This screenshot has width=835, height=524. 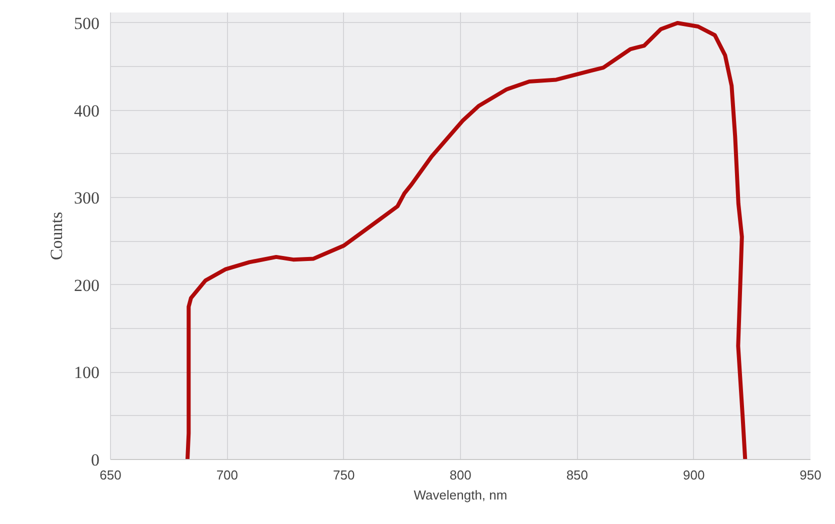 I want to click on y-tick-label: 400, so click(x=87, y=110).